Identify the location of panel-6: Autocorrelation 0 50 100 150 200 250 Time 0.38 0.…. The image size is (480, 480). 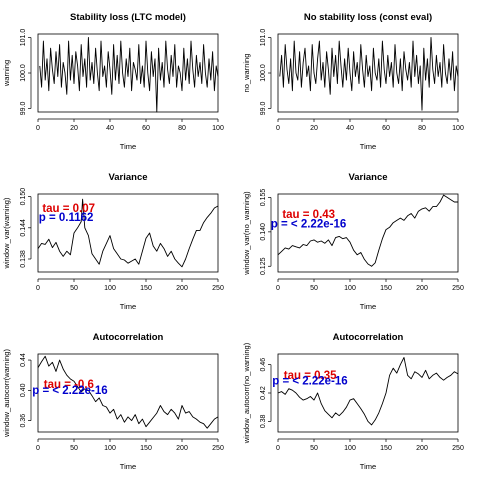
(353, 401).